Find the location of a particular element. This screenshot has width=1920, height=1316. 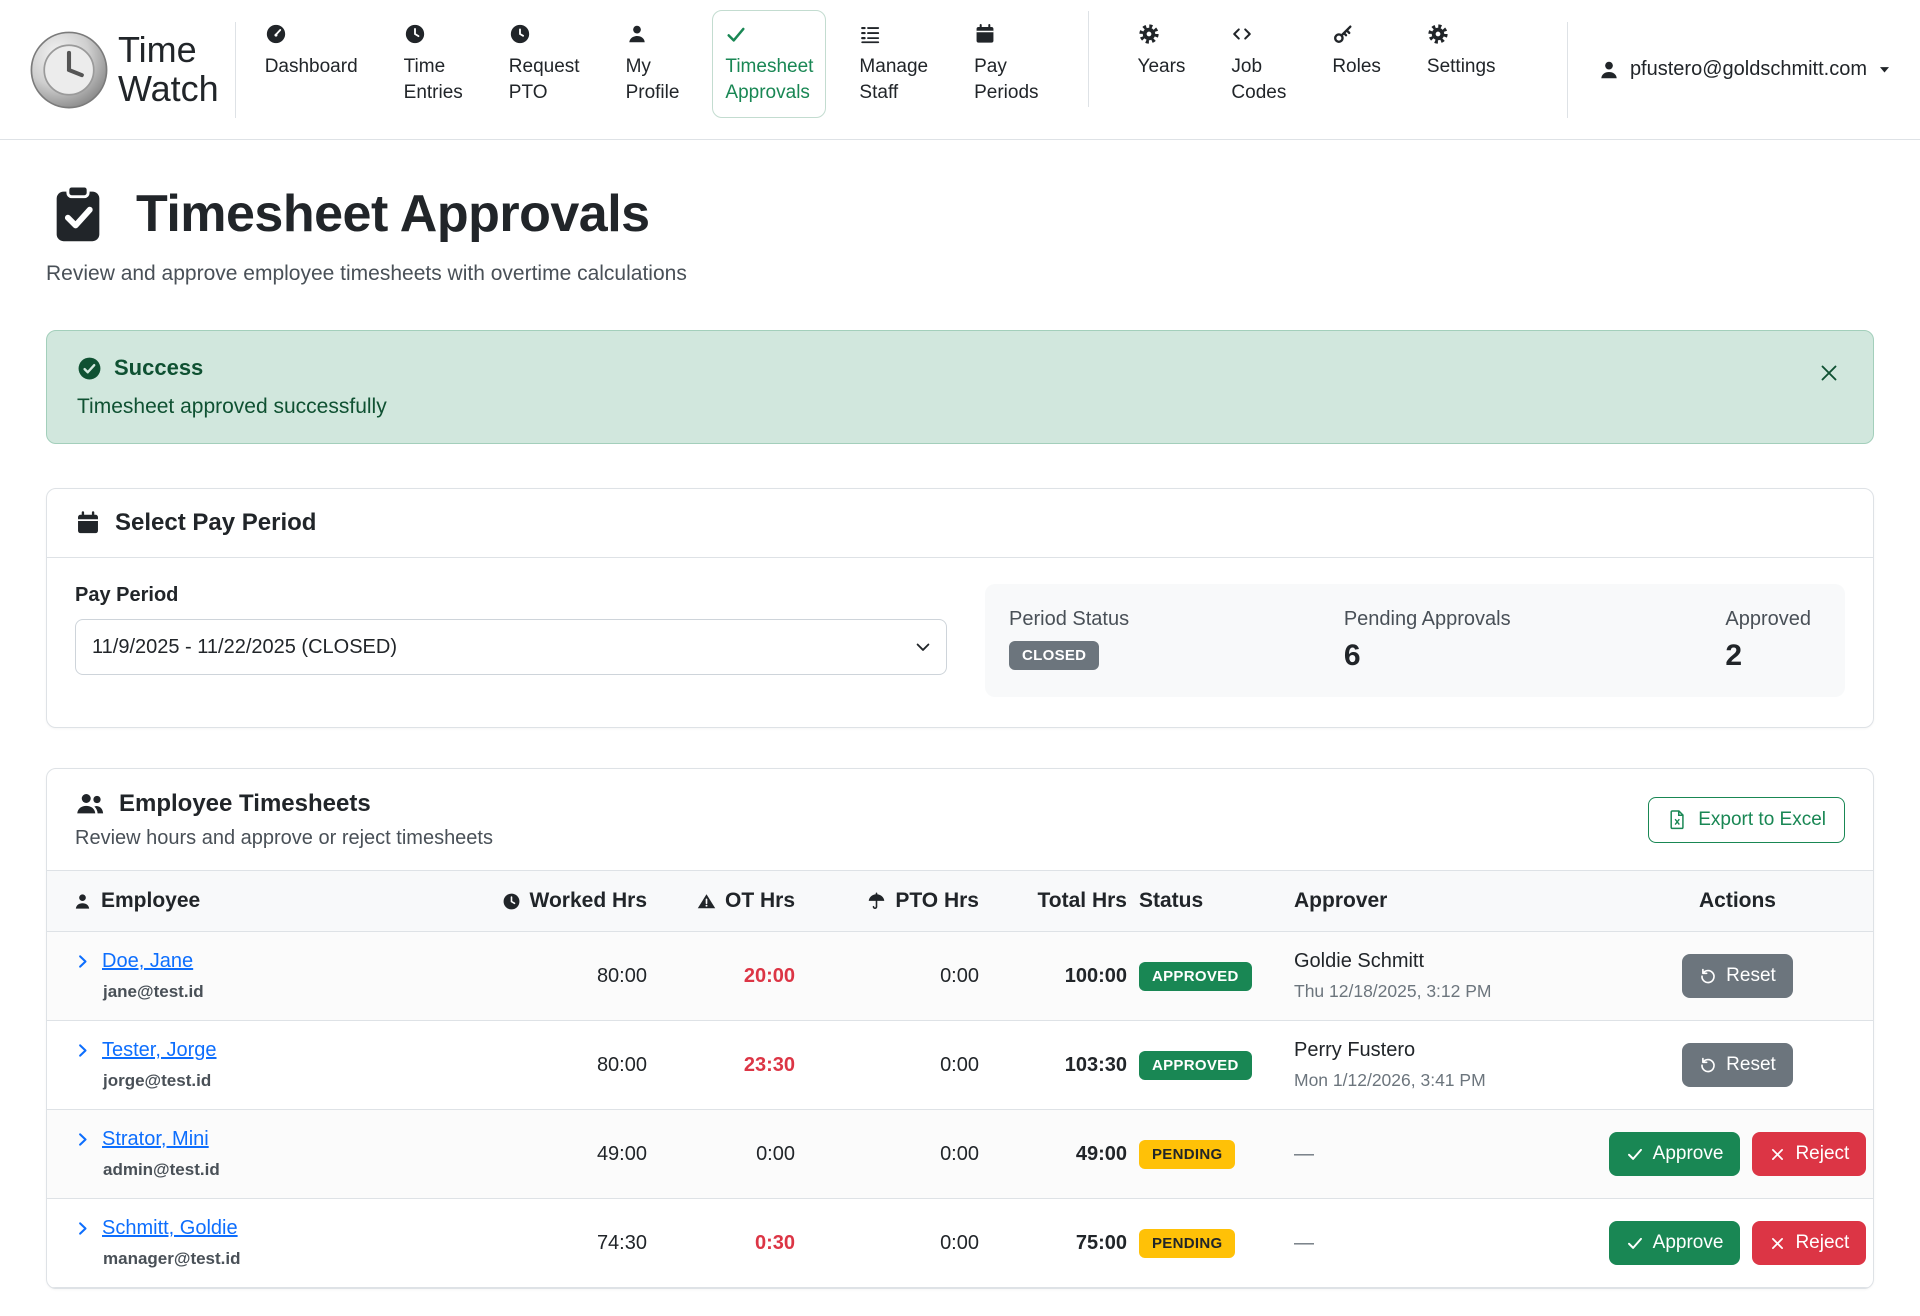

nav-item-manage-staff: Manage Staff is located at coordinates (893, 64).